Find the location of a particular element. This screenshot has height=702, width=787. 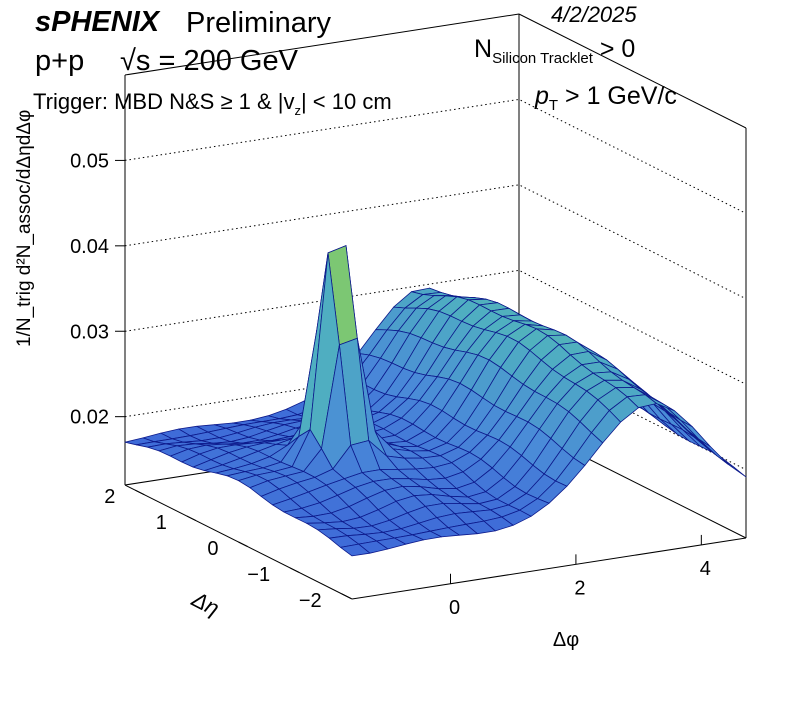

eta-tick-label: −1 is located at coordinates (258, 575).